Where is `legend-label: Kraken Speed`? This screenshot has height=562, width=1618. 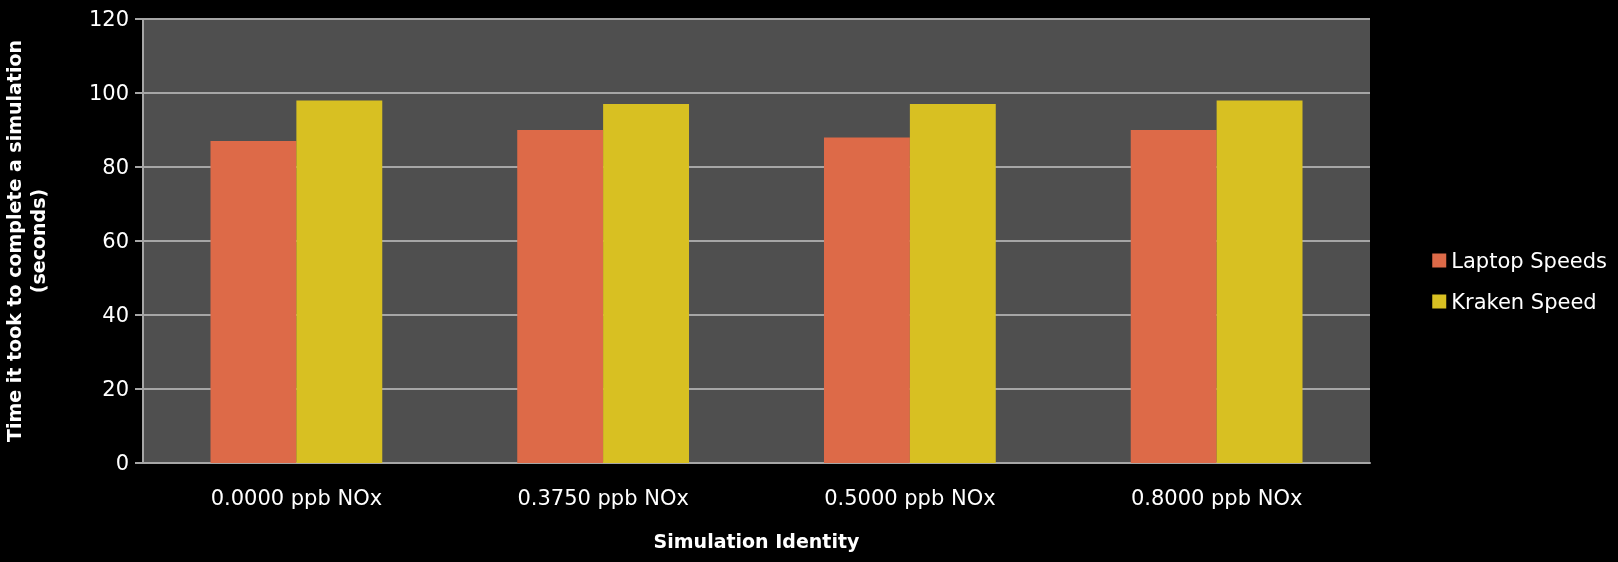 legend-label: Kraken Speed is located at coordinates (1524, 301).